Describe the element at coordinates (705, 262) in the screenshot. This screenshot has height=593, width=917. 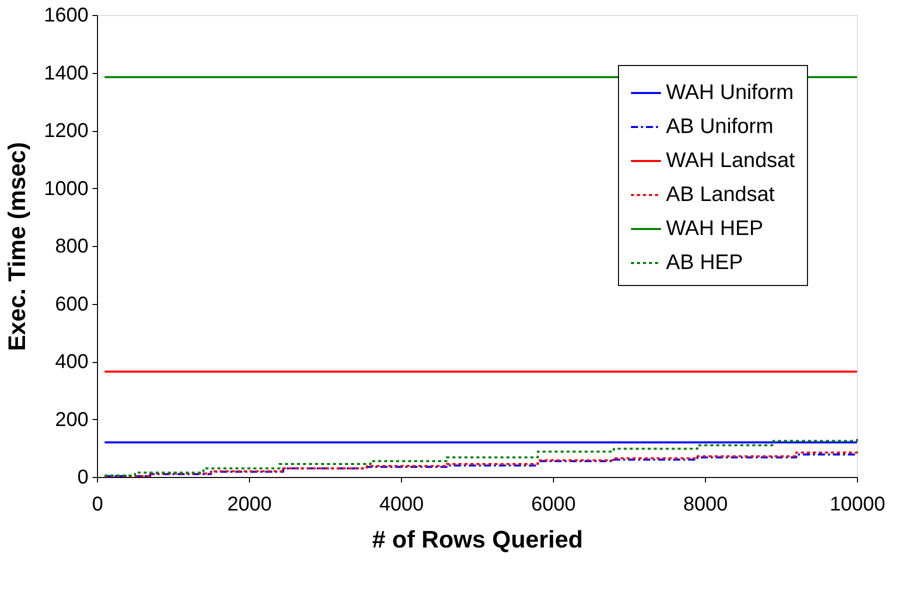
I see `legend-label: AB HEP` at that location.